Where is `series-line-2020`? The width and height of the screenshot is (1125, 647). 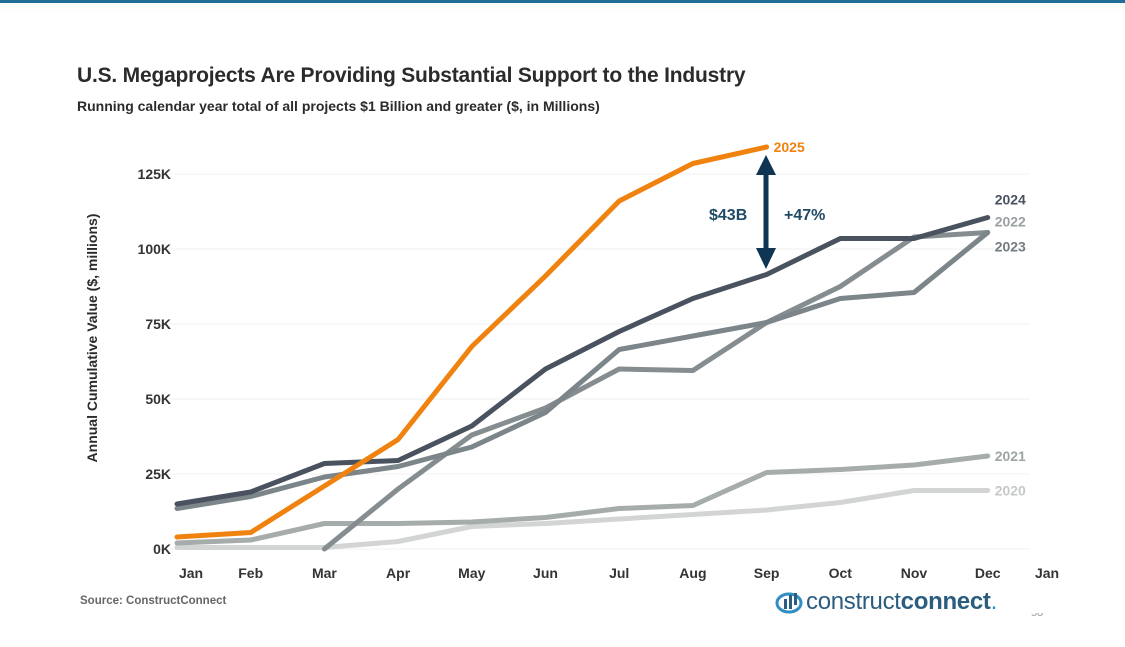 series-line-2020 is located at coordinates (582, 519).